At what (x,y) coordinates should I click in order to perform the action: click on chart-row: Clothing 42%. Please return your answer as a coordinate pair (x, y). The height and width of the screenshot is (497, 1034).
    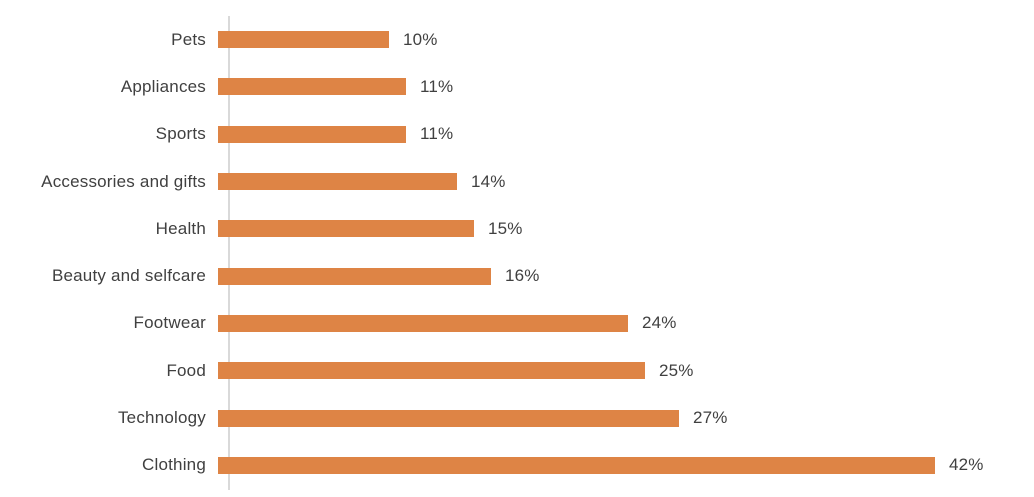
    Looking at the image, I should click on (517, 465).